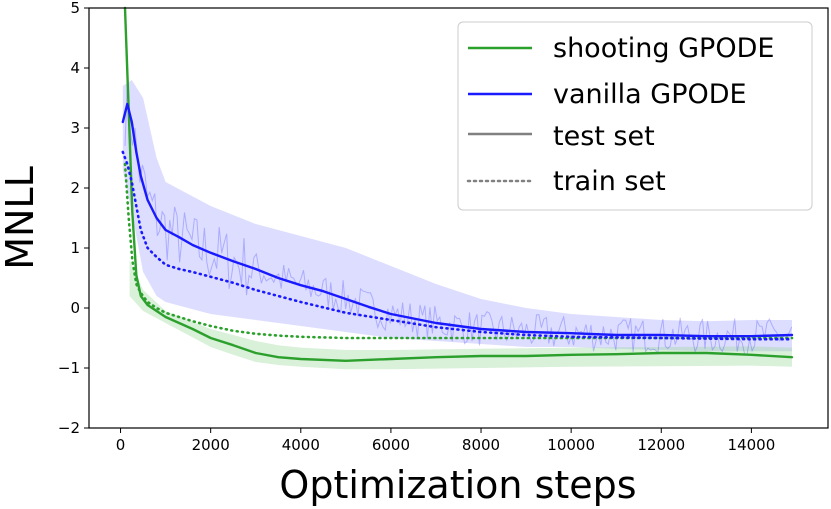 The height and width of the screenshot is (509, 831). Describe the element at coordinates (752, 445) in the screenshot. I see `x-tick-label: 14000` at that location.